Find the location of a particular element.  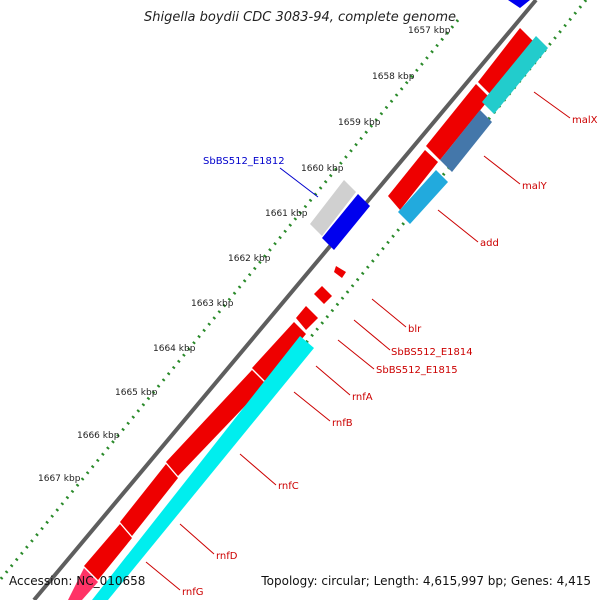

gene-rnfB-cds is located at coordinates (216, 423).